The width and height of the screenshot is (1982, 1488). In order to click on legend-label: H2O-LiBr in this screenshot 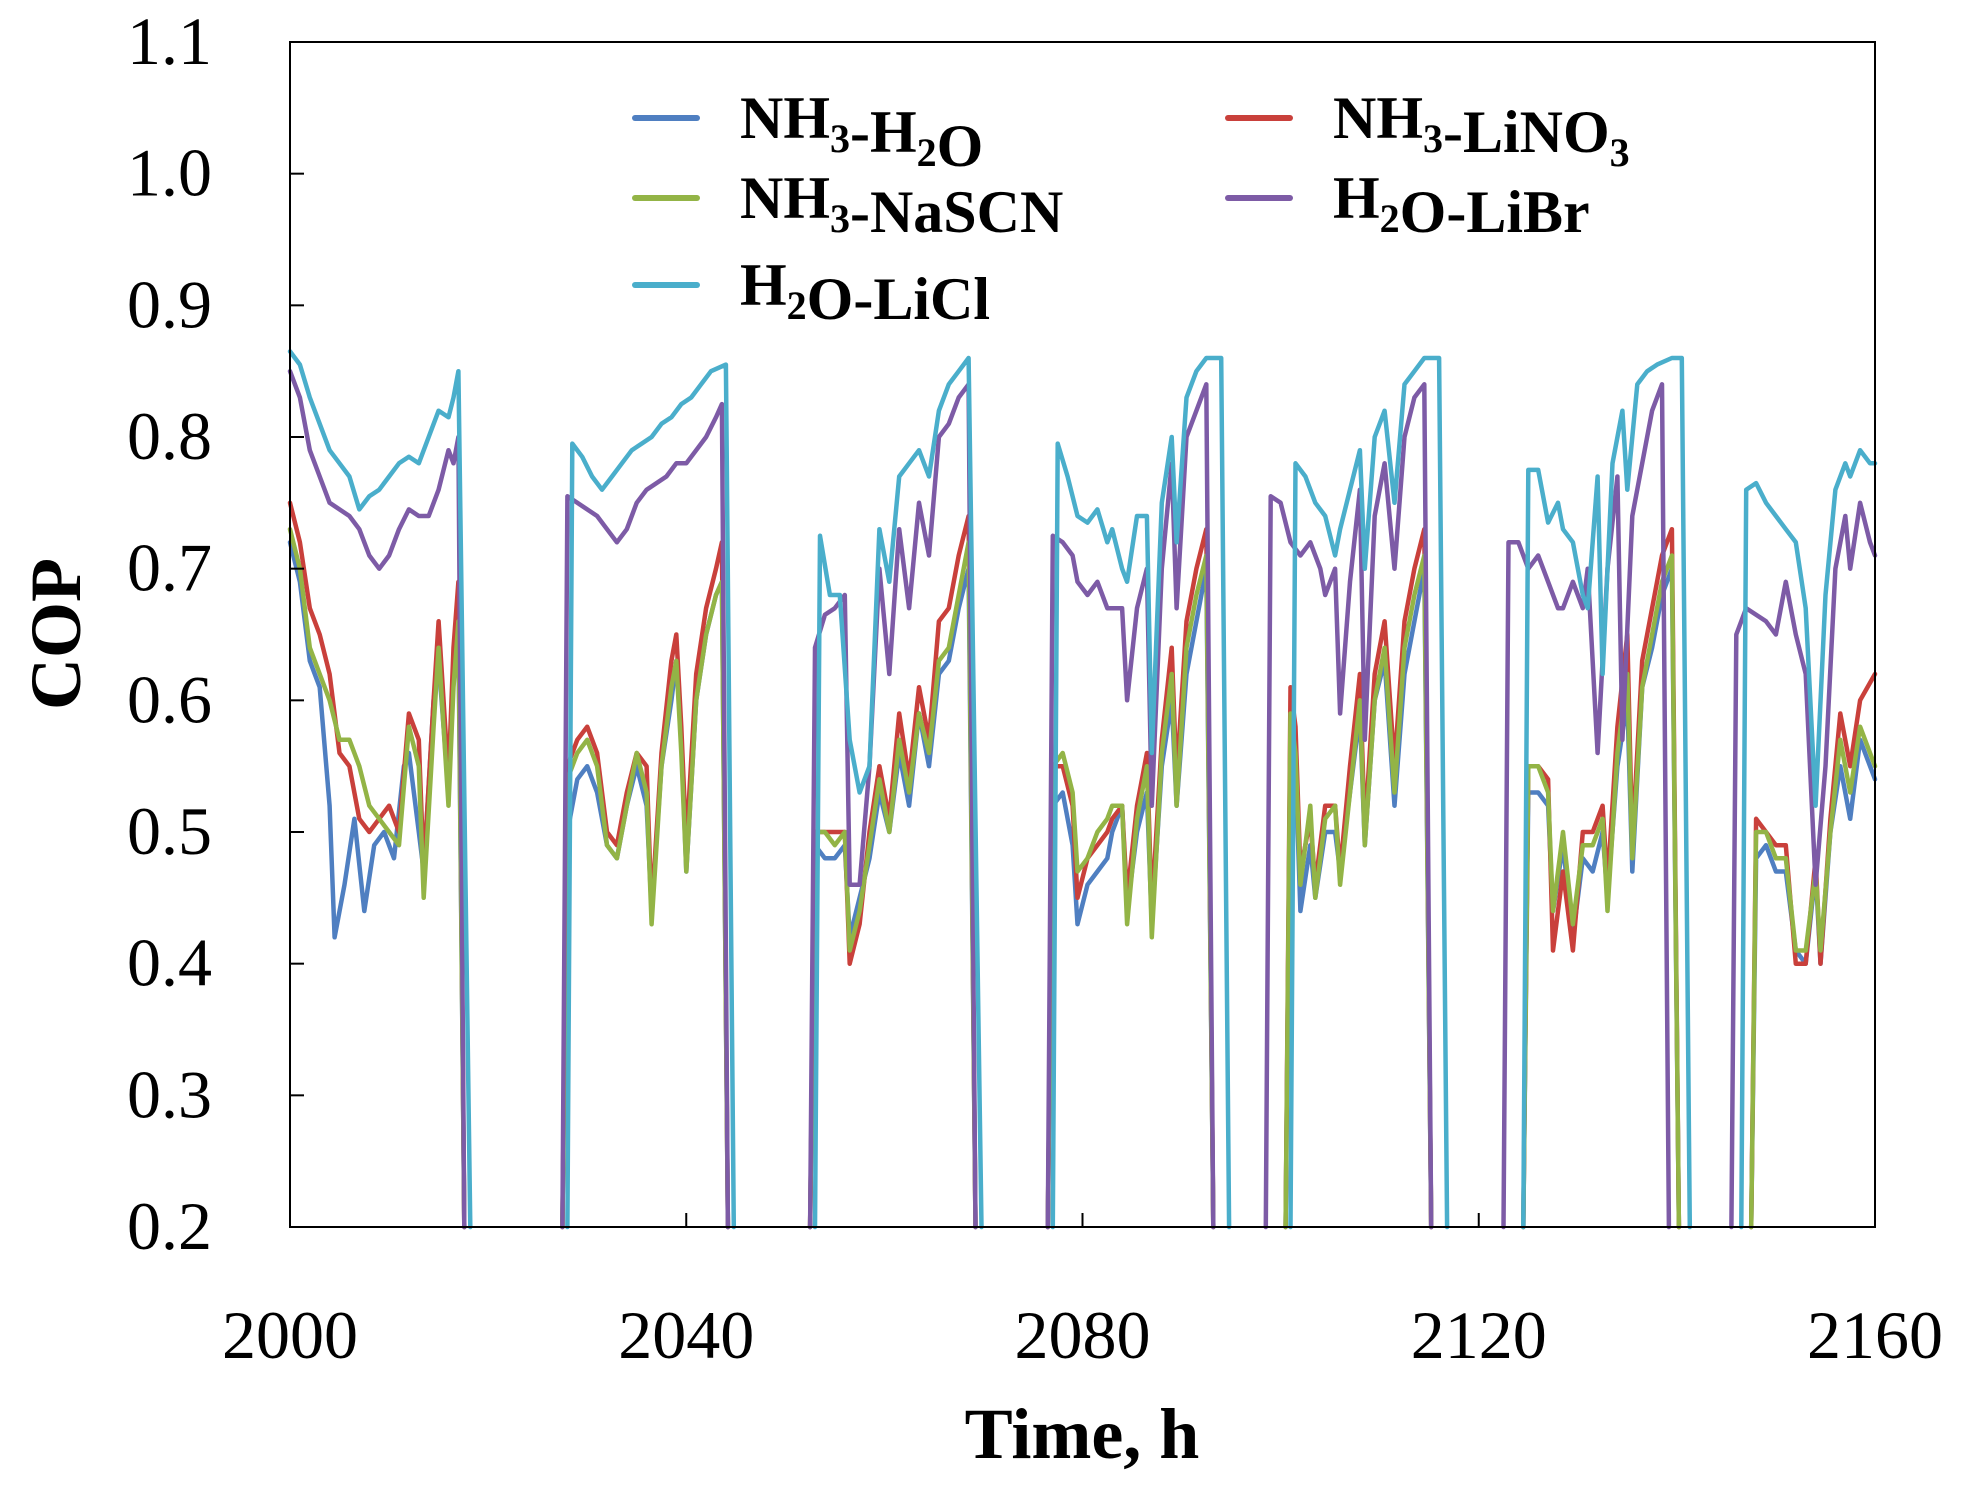, I will do `click(1461, 205)`.